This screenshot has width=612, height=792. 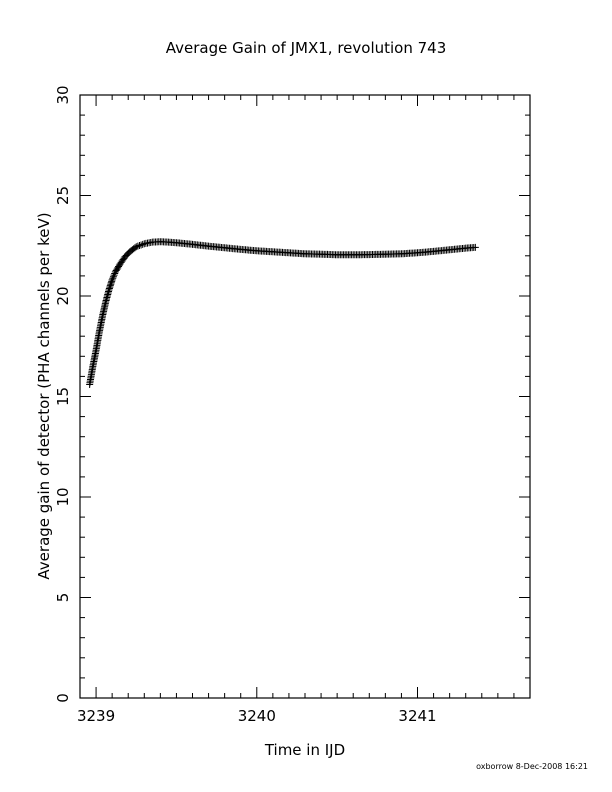 I want to click on footer-credit: oxborrow 8-Dec-2008 16:21, so click(x=532, y=766).